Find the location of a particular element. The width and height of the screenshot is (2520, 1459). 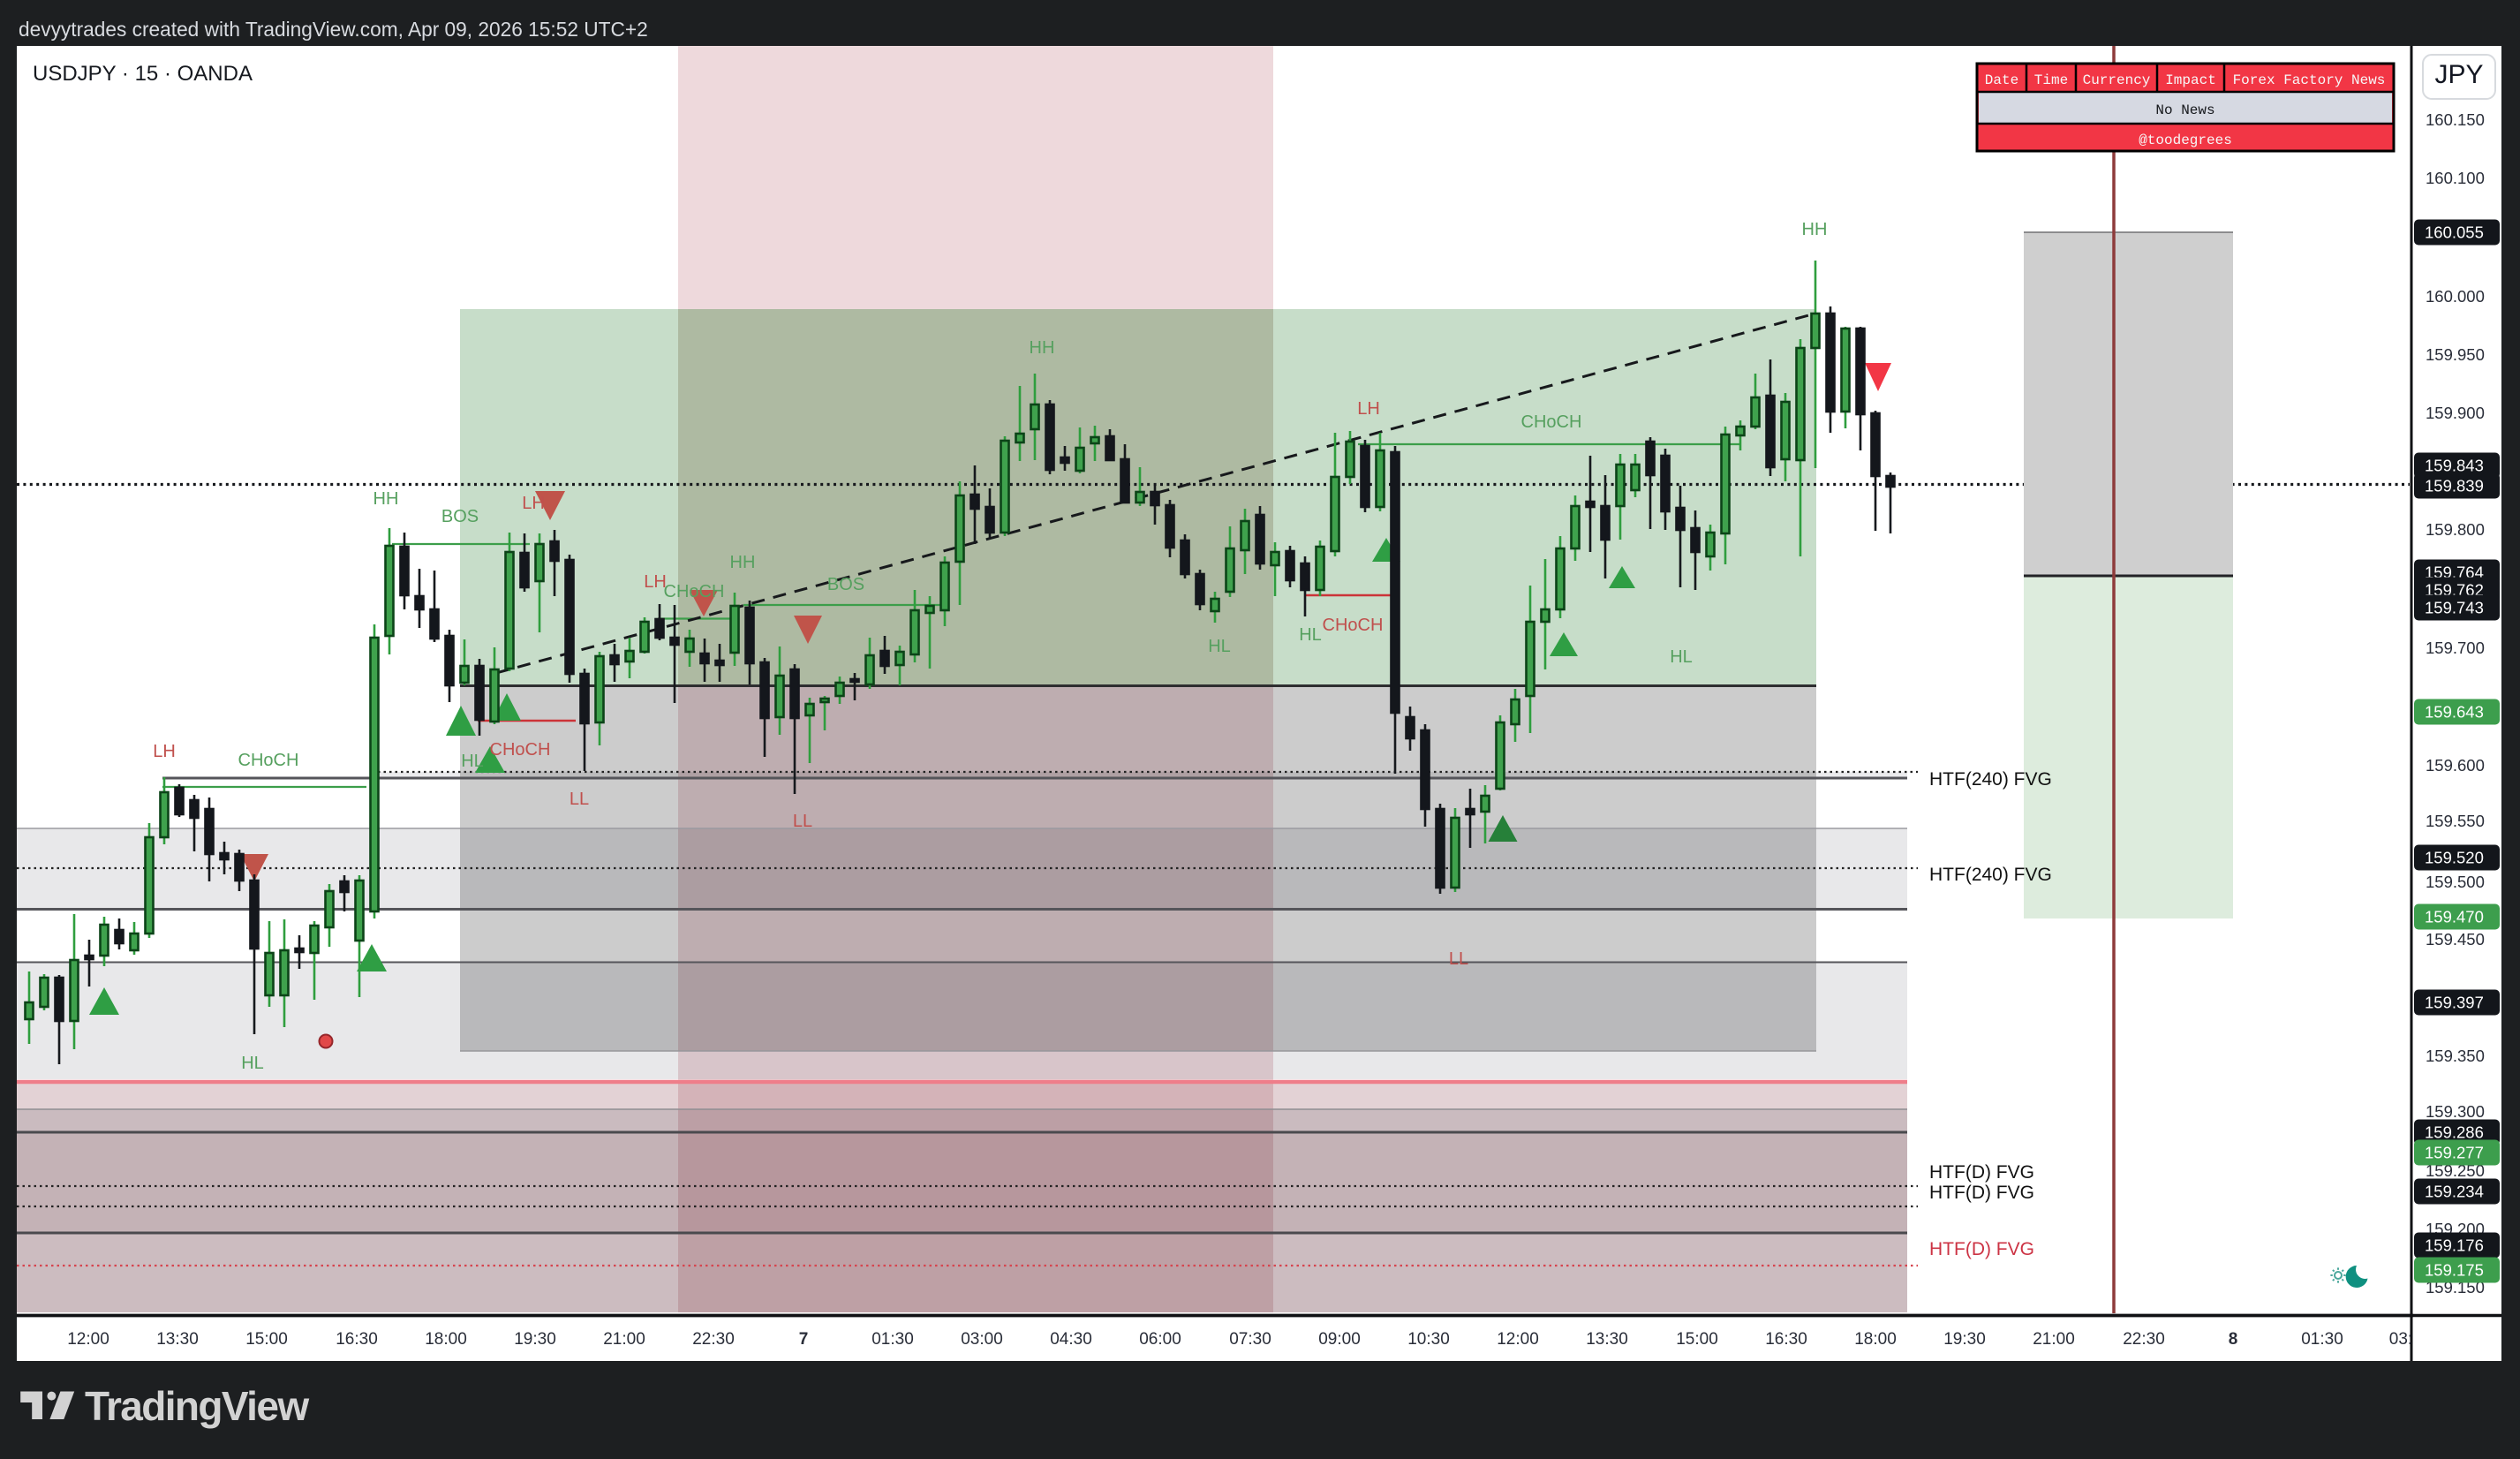

svg-text: 159.500 is located at coordinates (2455, 882).